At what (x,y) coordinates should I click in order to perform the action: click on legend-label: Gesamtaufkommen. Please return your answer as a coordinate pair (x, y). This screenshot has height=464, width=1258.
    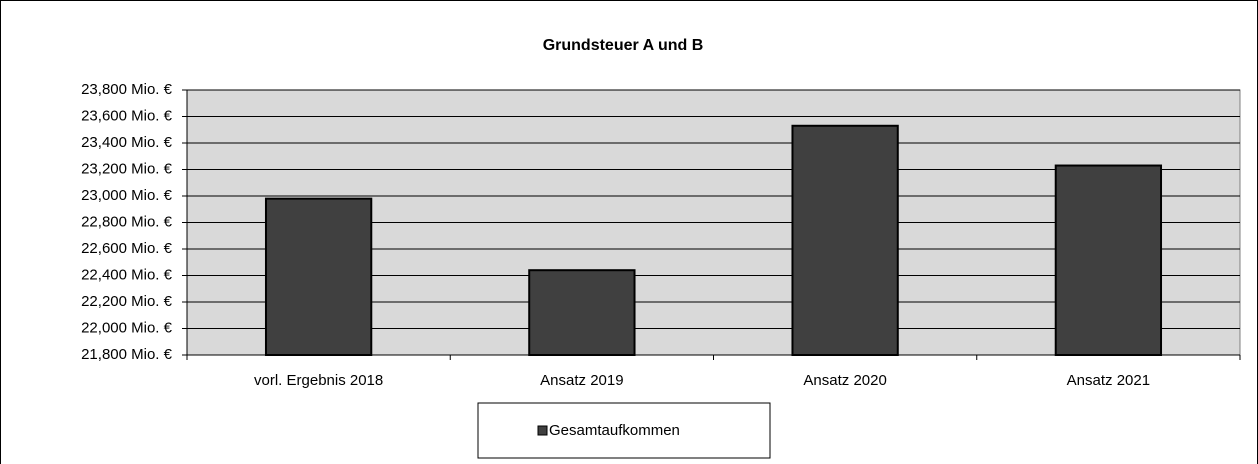
    Looking at the image, I should click on (614, 430).